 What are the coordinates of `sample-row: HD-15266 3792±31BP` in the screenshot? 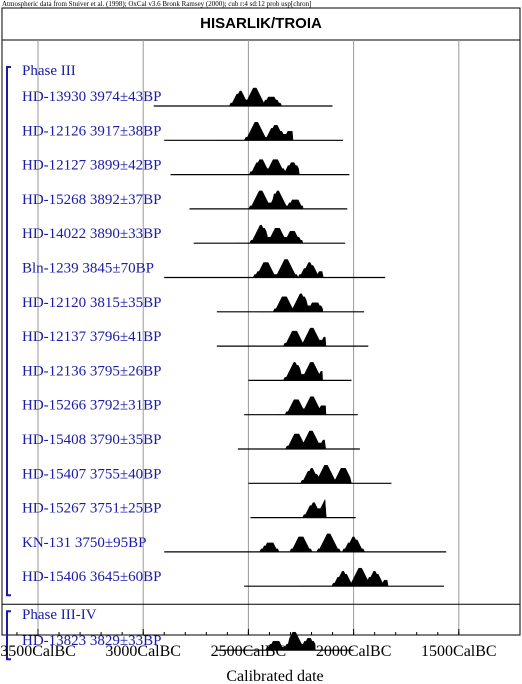 It's located at (190, 406).